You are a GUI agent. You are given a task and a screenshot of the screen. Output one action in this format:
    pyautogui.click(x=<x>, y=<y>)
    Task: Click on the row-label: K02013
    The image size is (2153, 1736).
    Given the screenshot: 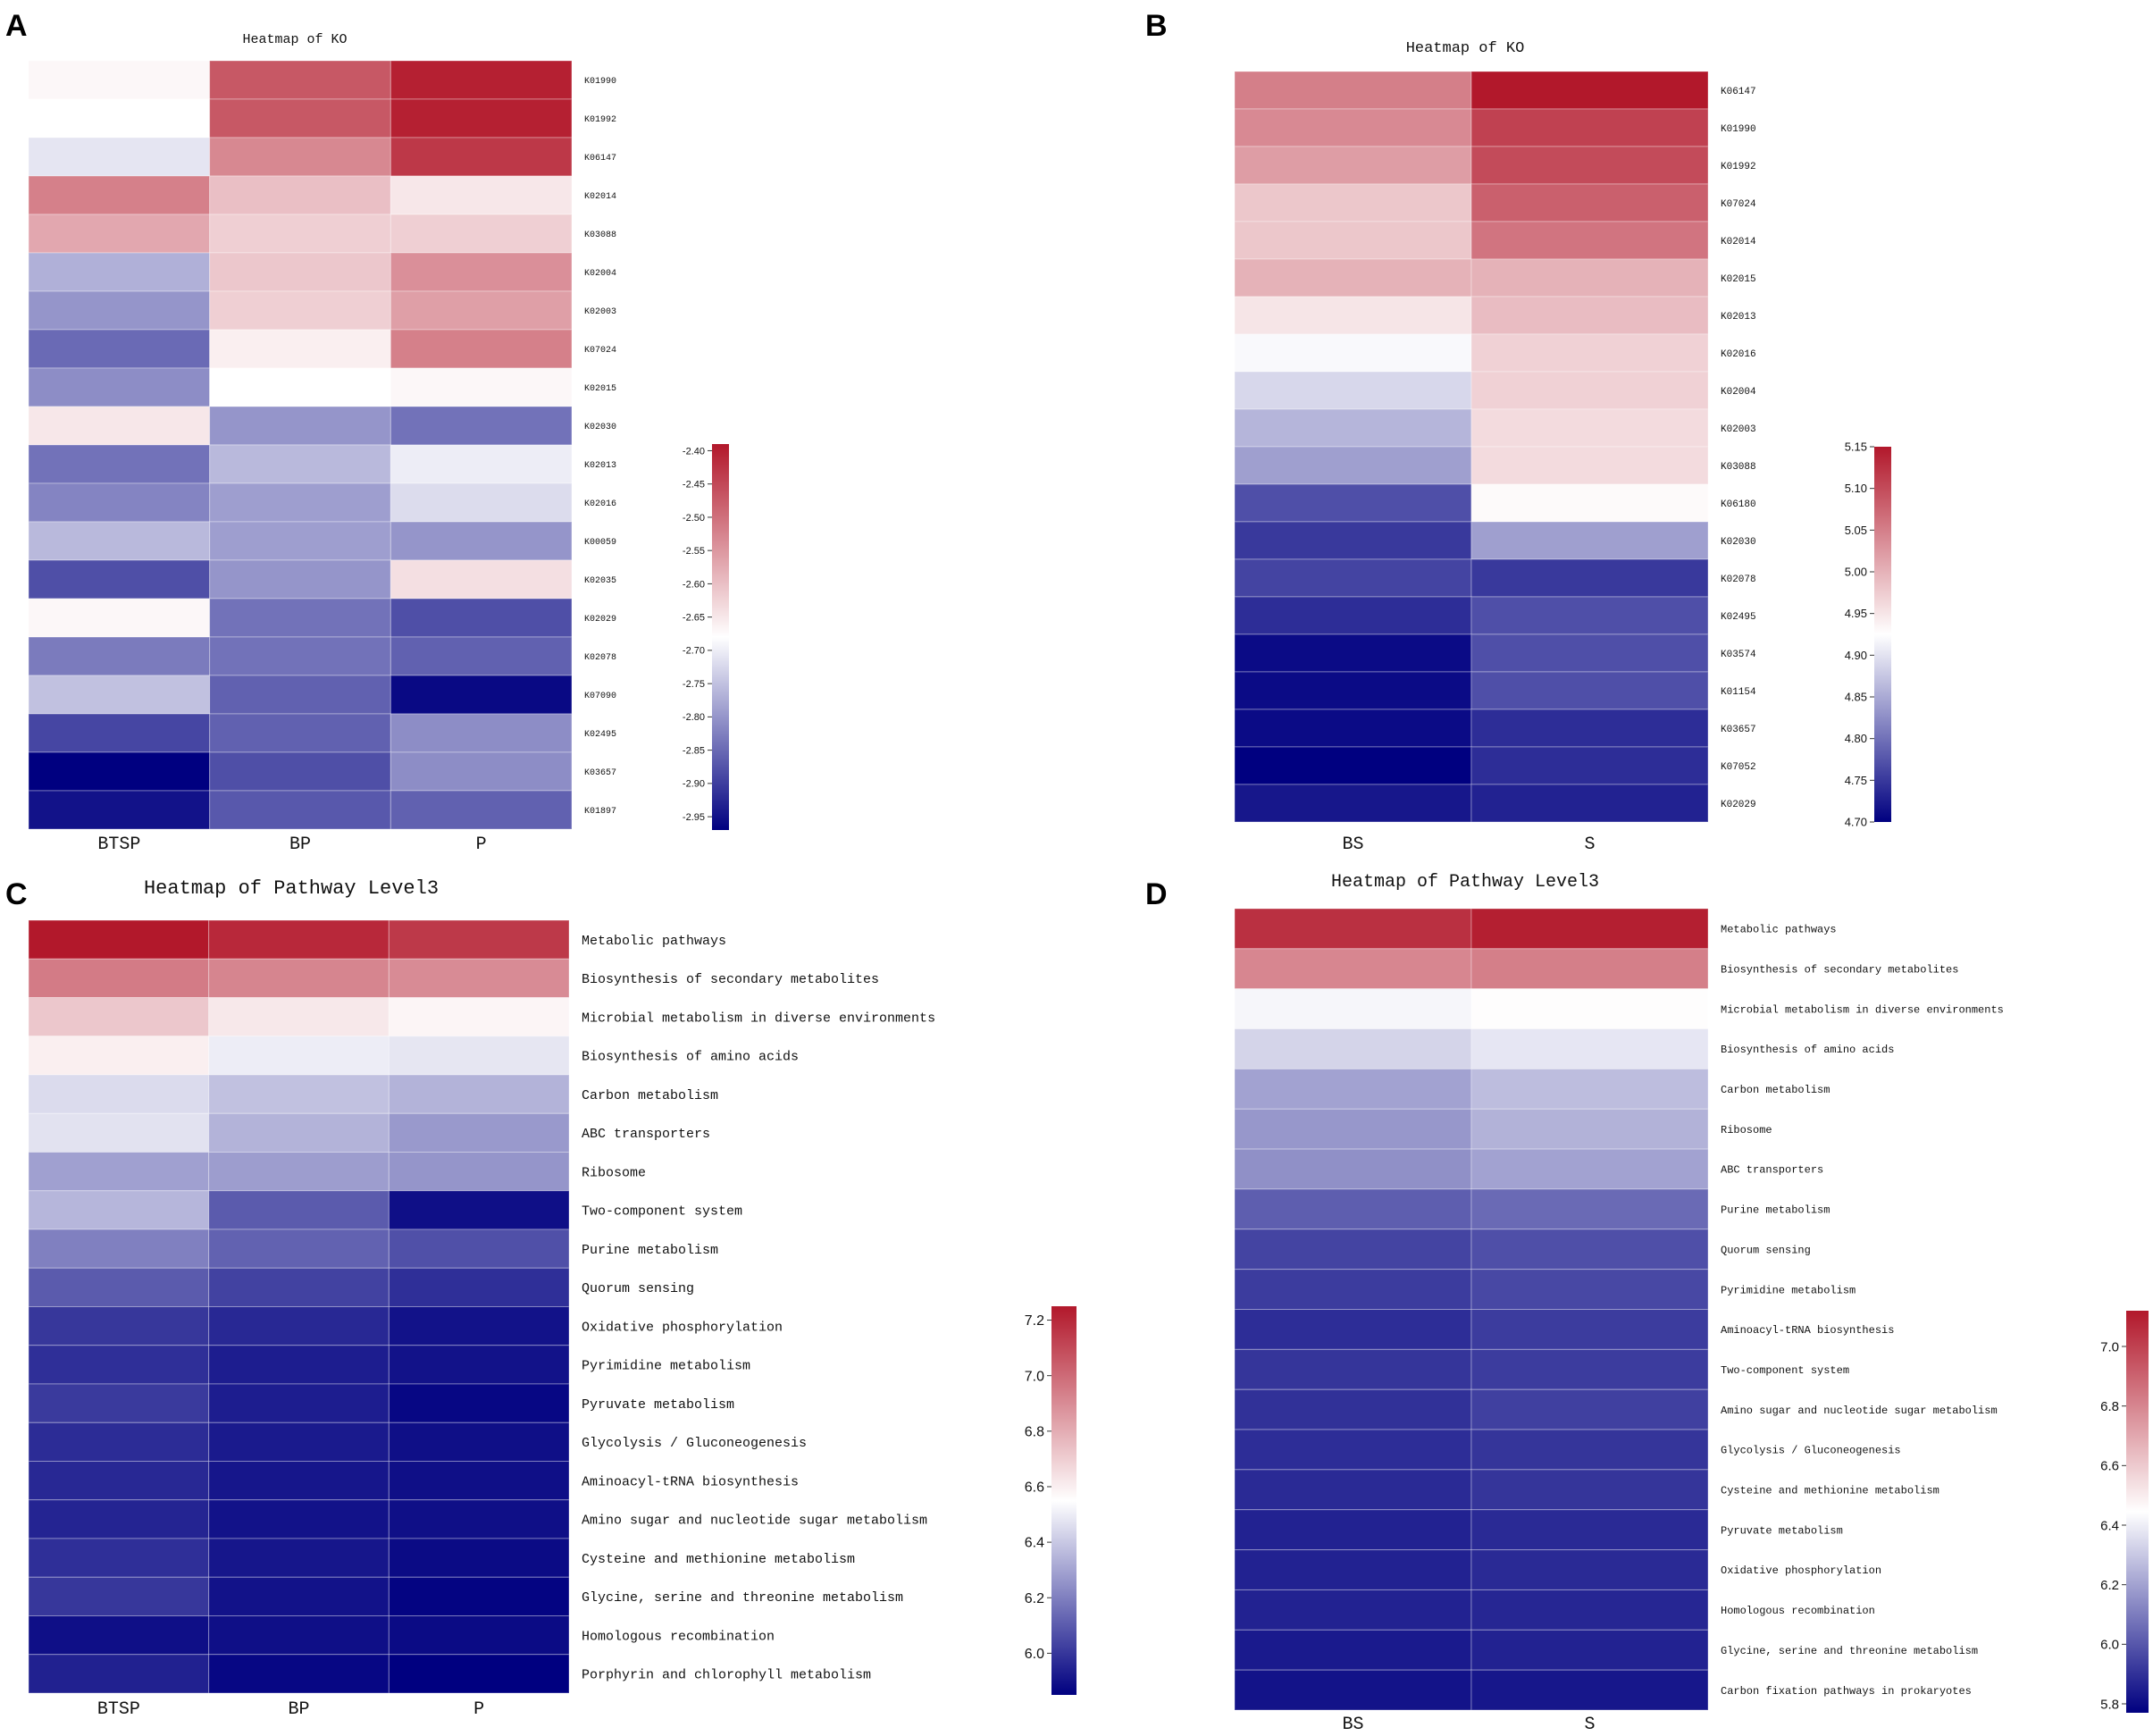 What is the action you would take?
    pyautogui.click(x=1738, y=317)
    